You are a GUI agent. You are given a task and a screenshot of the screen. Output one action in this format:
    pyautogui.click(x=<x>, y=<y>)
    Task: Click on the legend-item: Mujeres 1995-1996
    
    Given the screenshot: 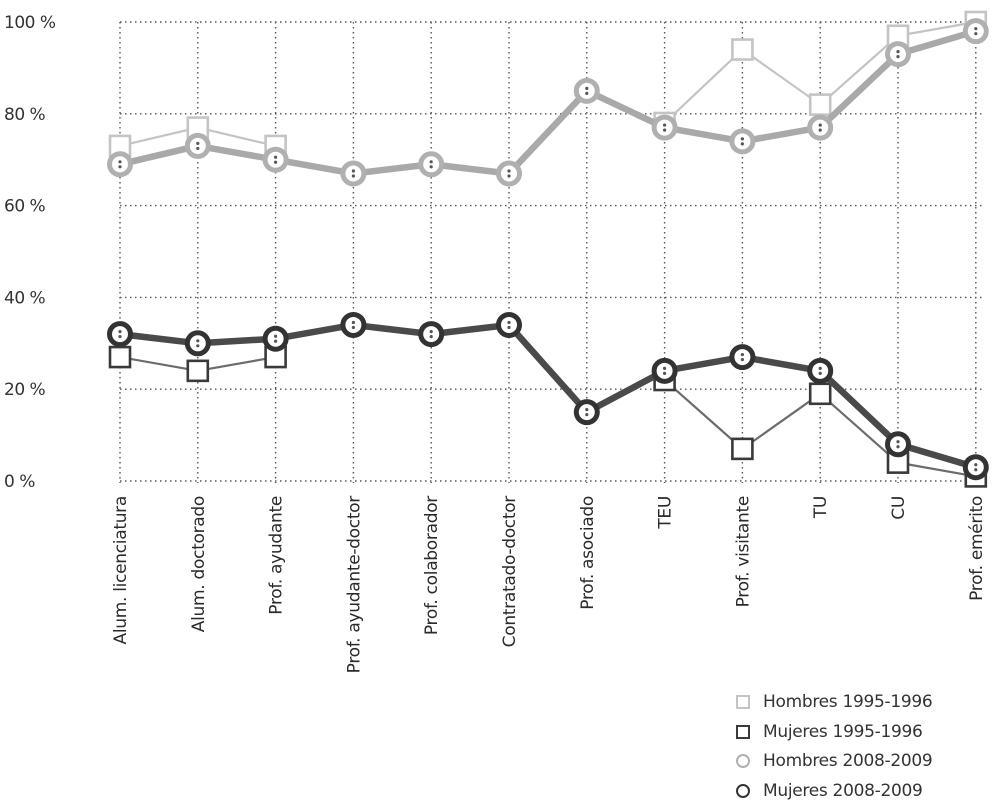 What is the action you would take?
    pyautogui.click(x=861, y=736)
    